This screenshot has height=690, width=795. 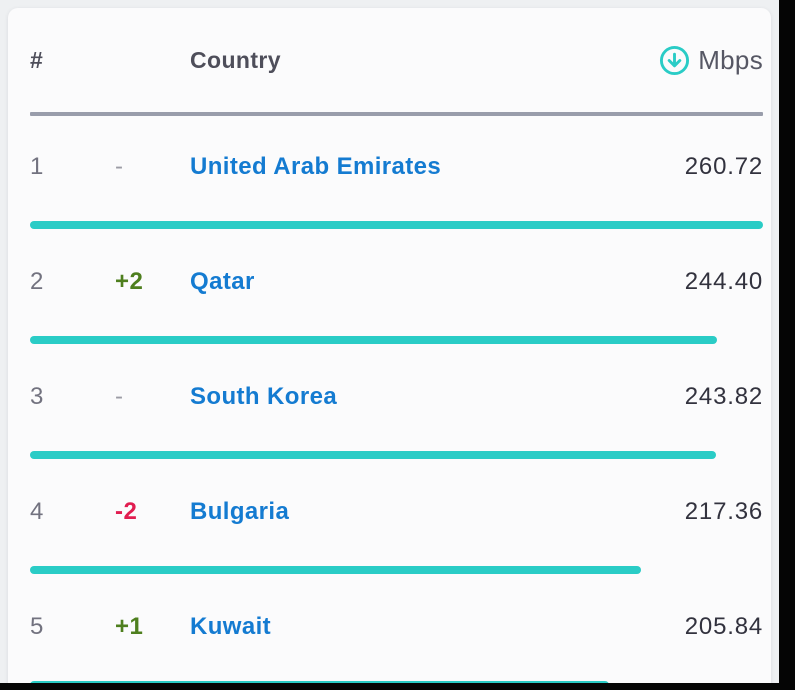 What do you see at coordinates (240, 511) in the screenshot?
I see `country-link: Bulgaria` at bounding box center [240, 511].